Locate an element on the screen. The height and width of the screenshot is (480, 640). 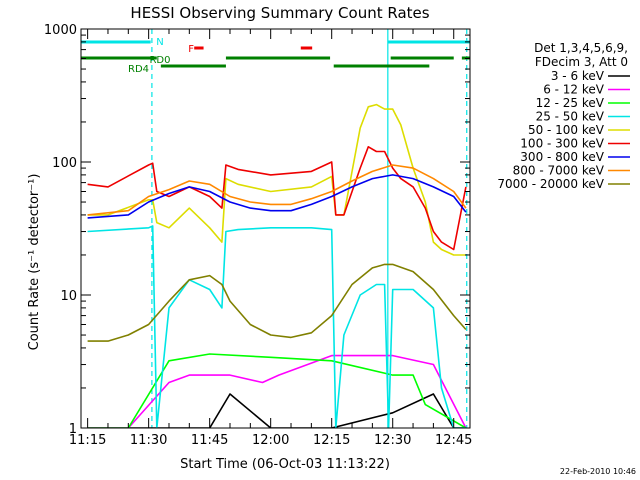
flag-label-1: F is located at coordinates (191, 49).